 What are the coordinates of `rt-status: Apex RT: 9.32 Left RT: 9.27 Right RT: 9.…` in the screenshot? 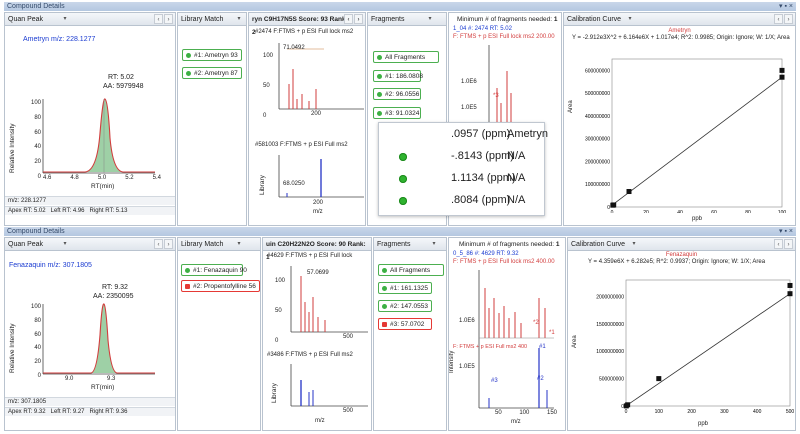 It's located at (90, 411).